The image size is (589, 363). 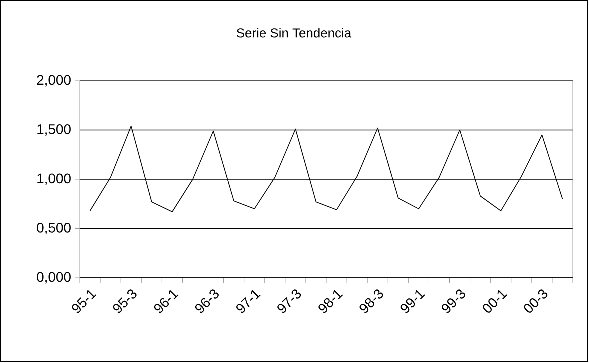 What do you see at coordinates (495, 301) in the screenshot?
I see `x-tick-label: 00-1` at bounding box center [495, 301].